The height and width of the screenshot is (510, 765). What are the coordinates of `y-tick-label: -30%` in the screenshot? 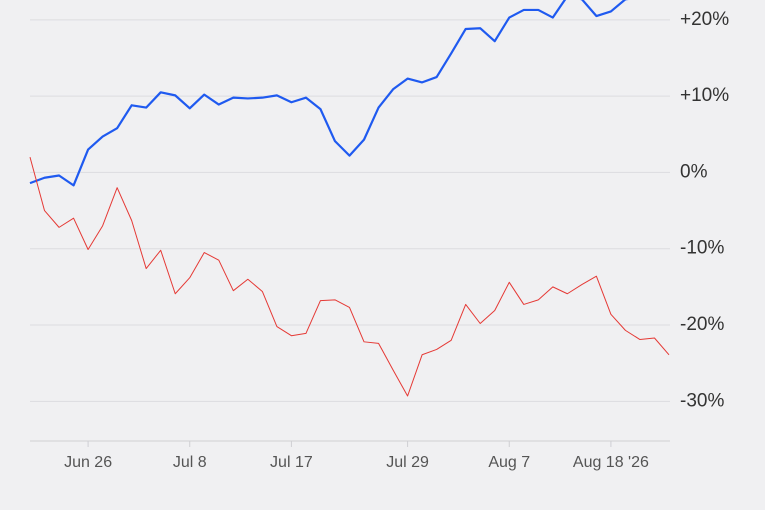 It's located at (702, 400).